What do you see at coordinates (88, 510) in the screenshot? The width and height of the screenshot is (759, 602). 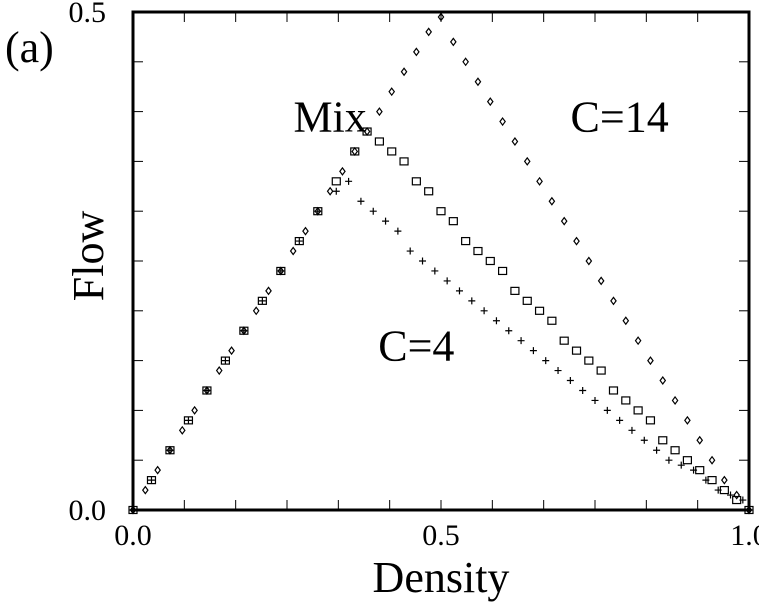 I see `y-tick-label: 0.0` at bounding box center [88, 510].